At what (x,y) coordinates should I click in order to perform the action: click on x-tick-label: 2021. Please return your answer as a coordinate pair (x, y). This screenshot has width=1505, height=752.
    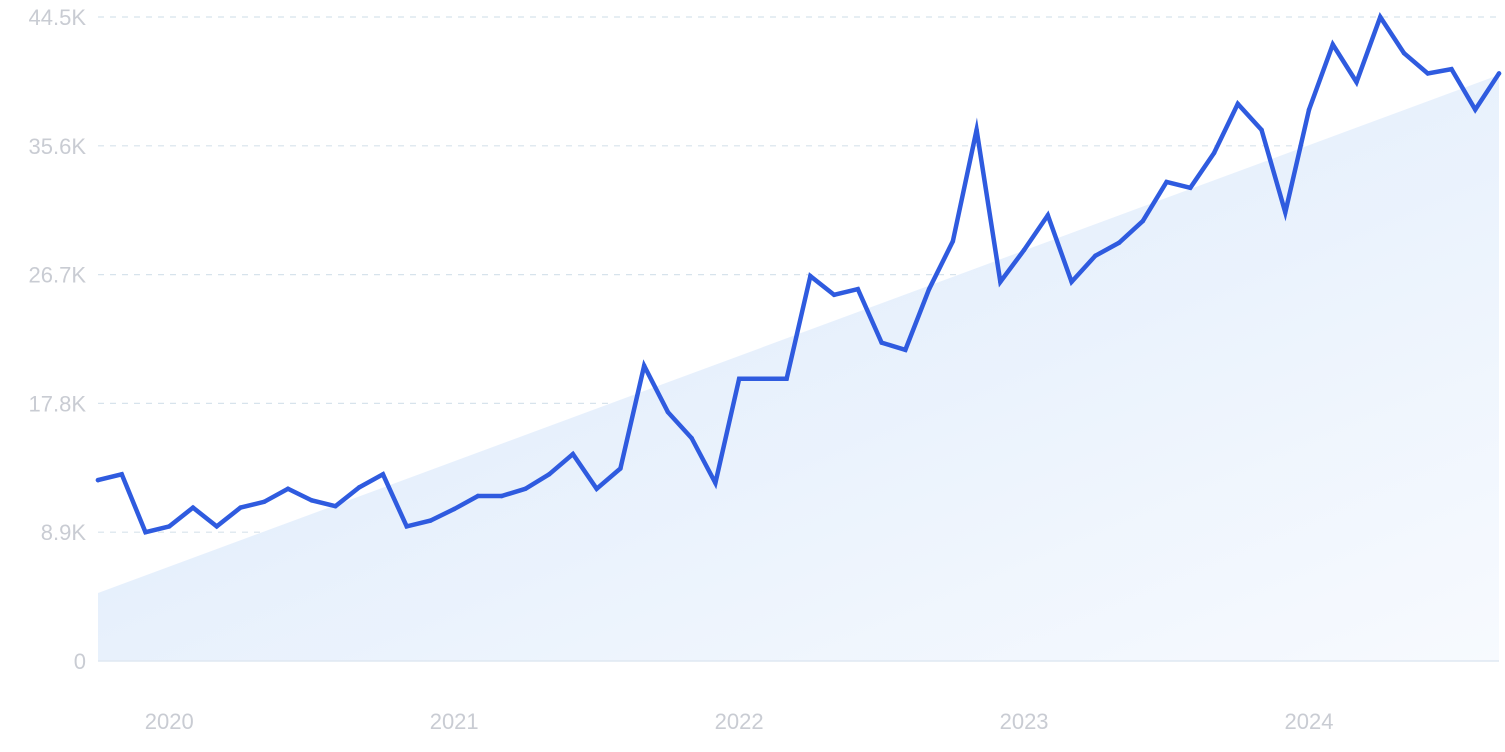
    Looking at the image, I should click on (454, 721).